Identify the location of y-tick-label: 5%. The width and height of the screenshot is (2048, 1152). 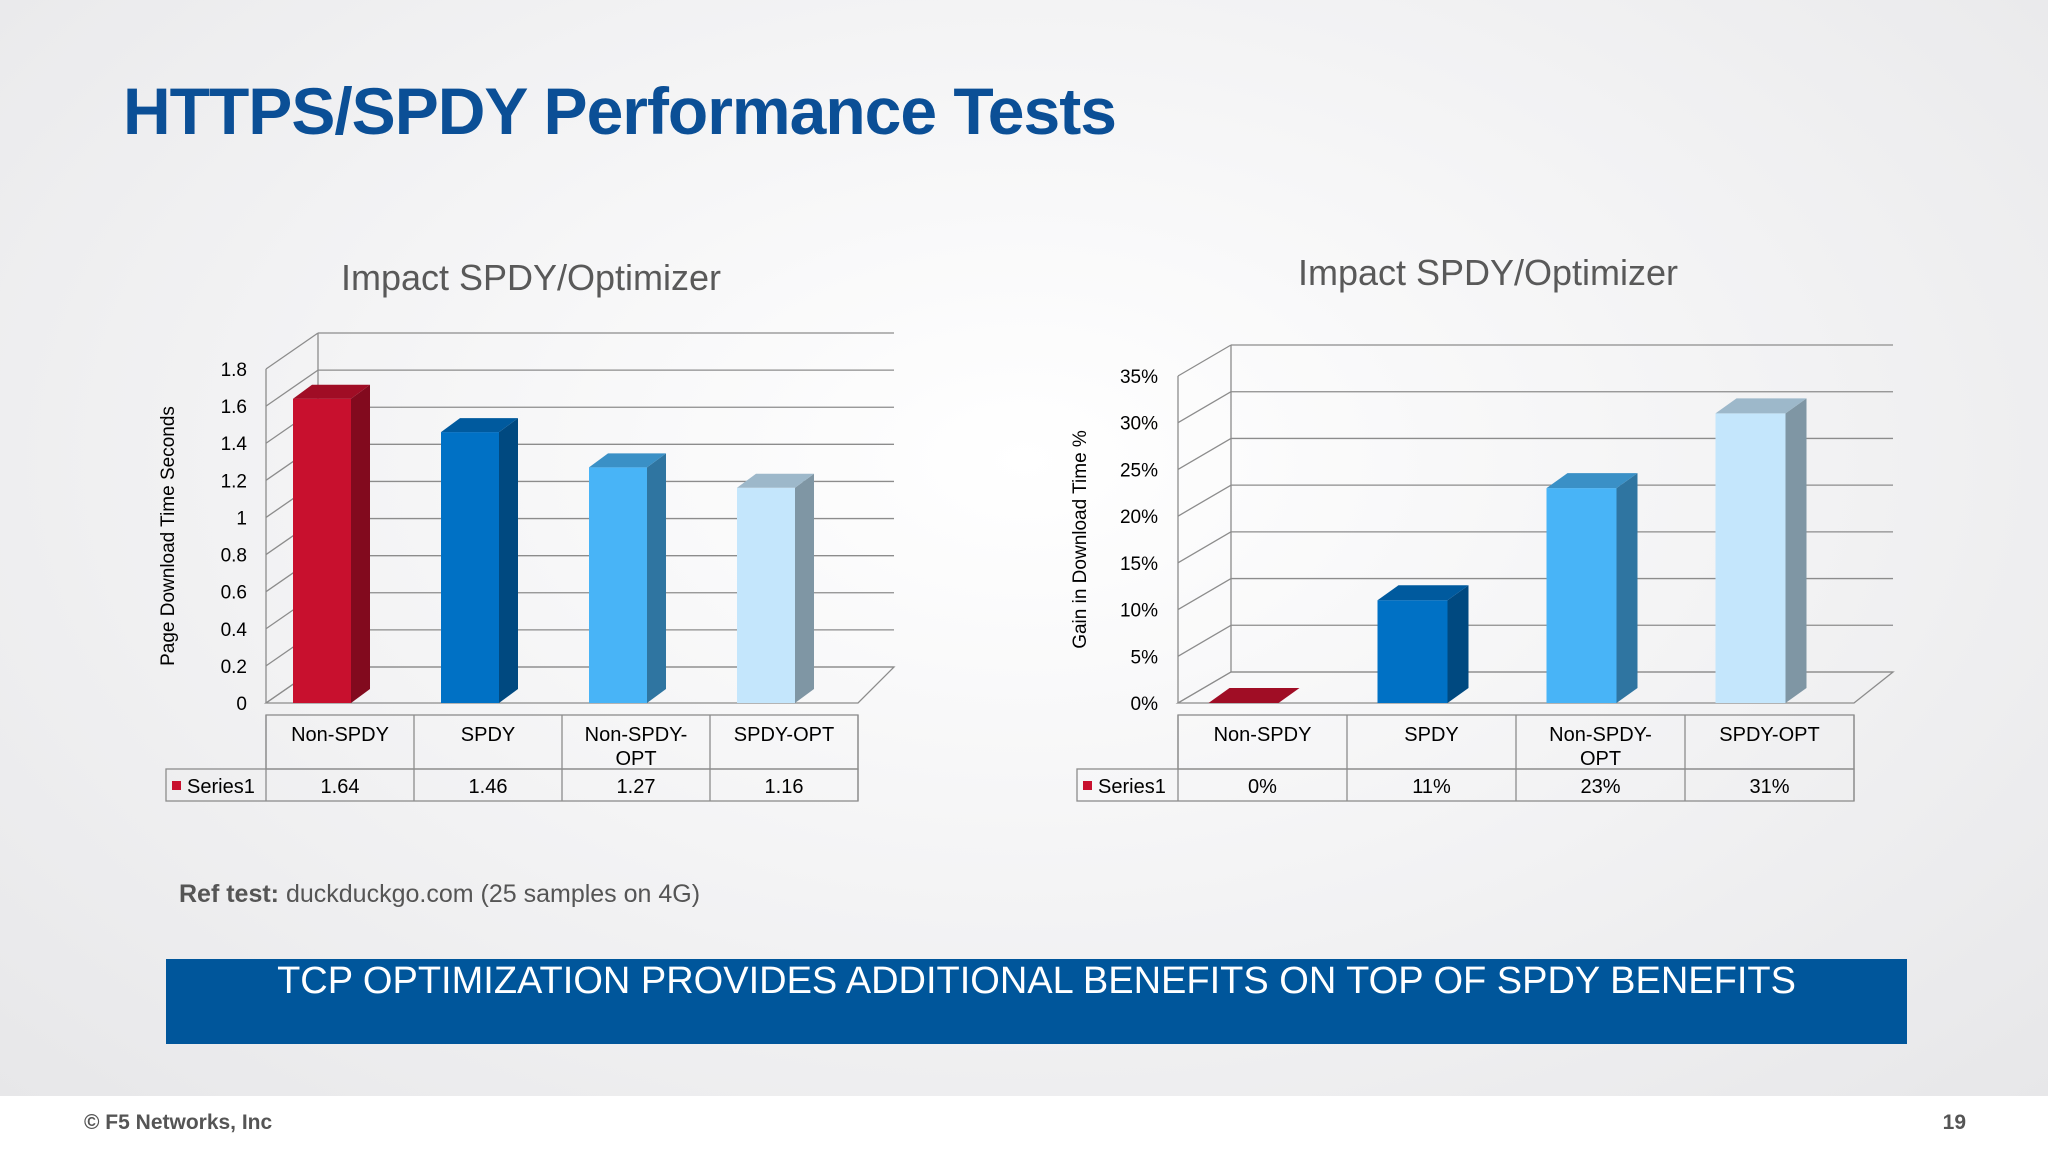
(1145, 657).